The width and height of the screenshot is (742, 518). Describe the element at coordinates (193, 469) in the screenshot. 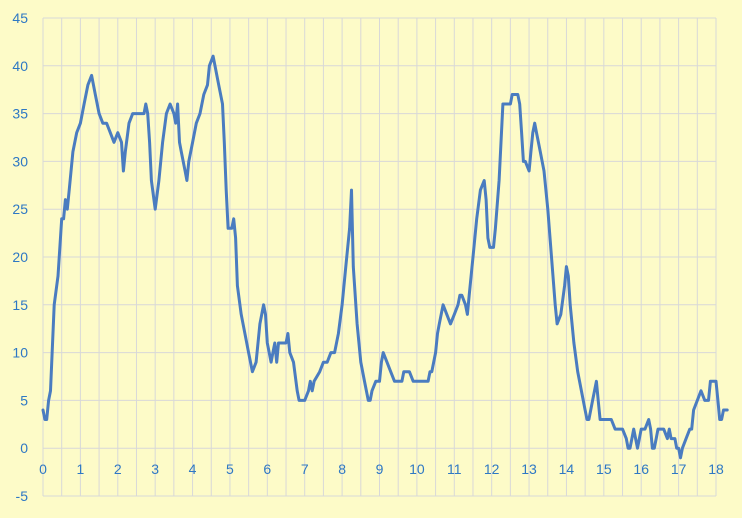

I see `x-tick-label: 4` at that location.